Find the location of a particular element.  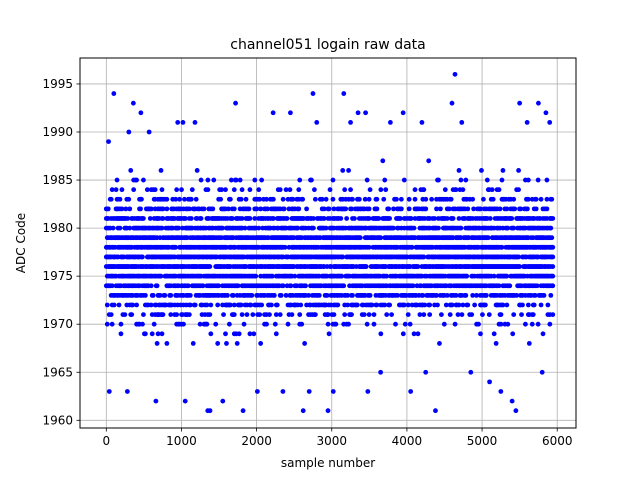

x-tick-label: 6000 is located at coordinates (557, 441).